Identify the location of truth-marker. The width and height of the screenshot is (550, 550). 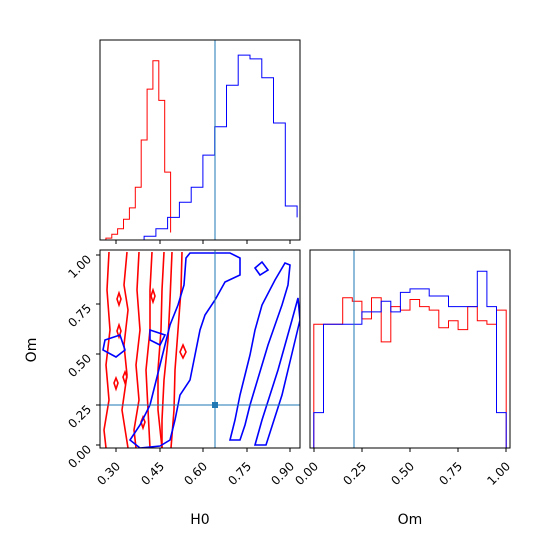
(215, 405).